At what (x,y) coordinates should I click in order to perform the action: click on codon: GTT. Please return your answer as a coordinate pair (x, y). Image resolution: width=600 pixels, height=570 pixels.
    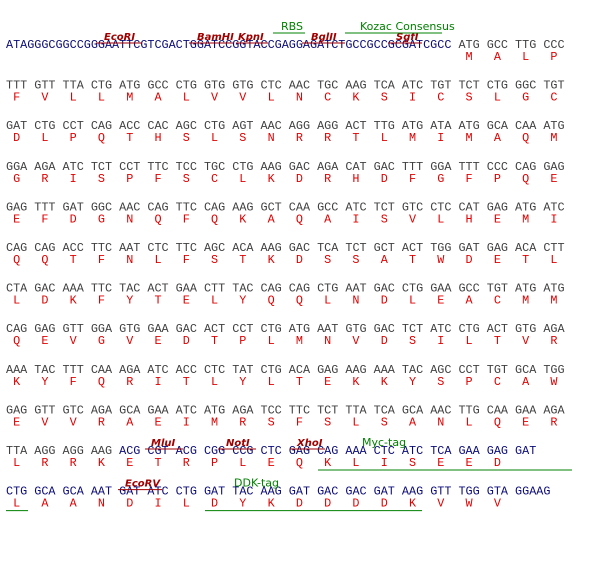
    Looking at the image, I should click on (440, 492).